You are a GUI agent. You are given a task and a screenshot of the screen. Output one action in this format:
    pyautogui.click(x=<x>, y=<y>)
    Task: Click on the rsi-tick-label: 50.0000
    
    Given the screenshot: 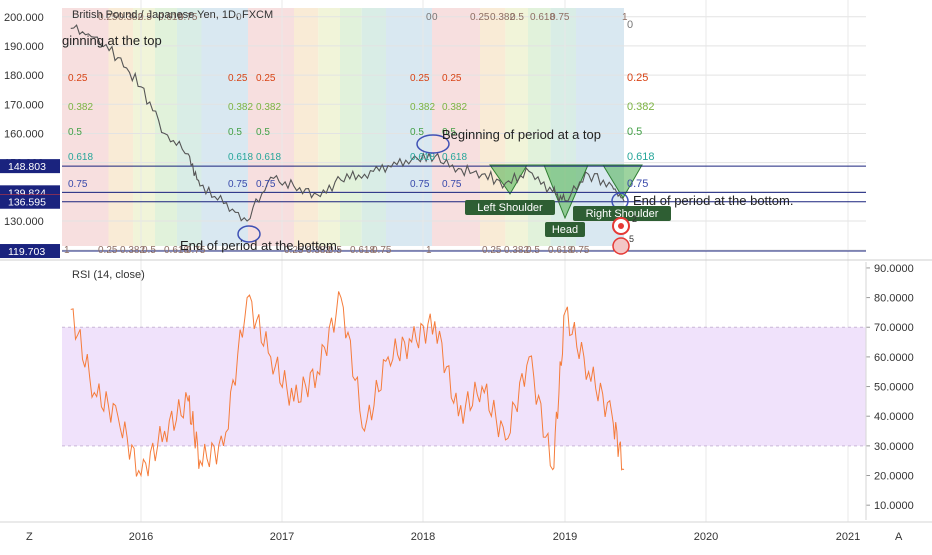 What is the action you would take?
    pyautogui.click(x=894, y=388)
    